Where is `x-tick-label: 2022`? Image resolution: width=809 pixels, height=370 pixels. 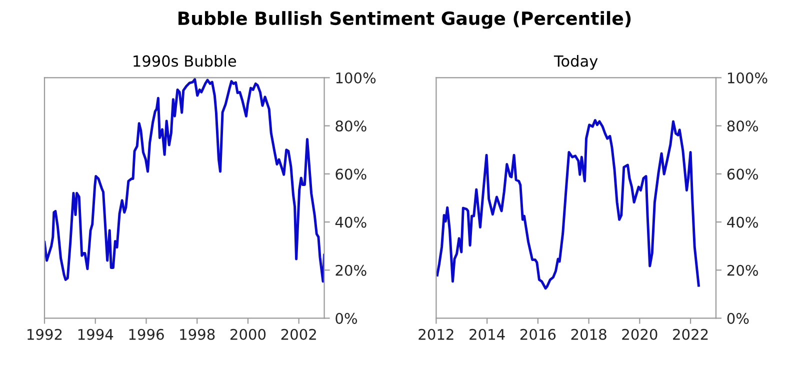
x-tick-label: 2022 is located at coordinates (690, 334).